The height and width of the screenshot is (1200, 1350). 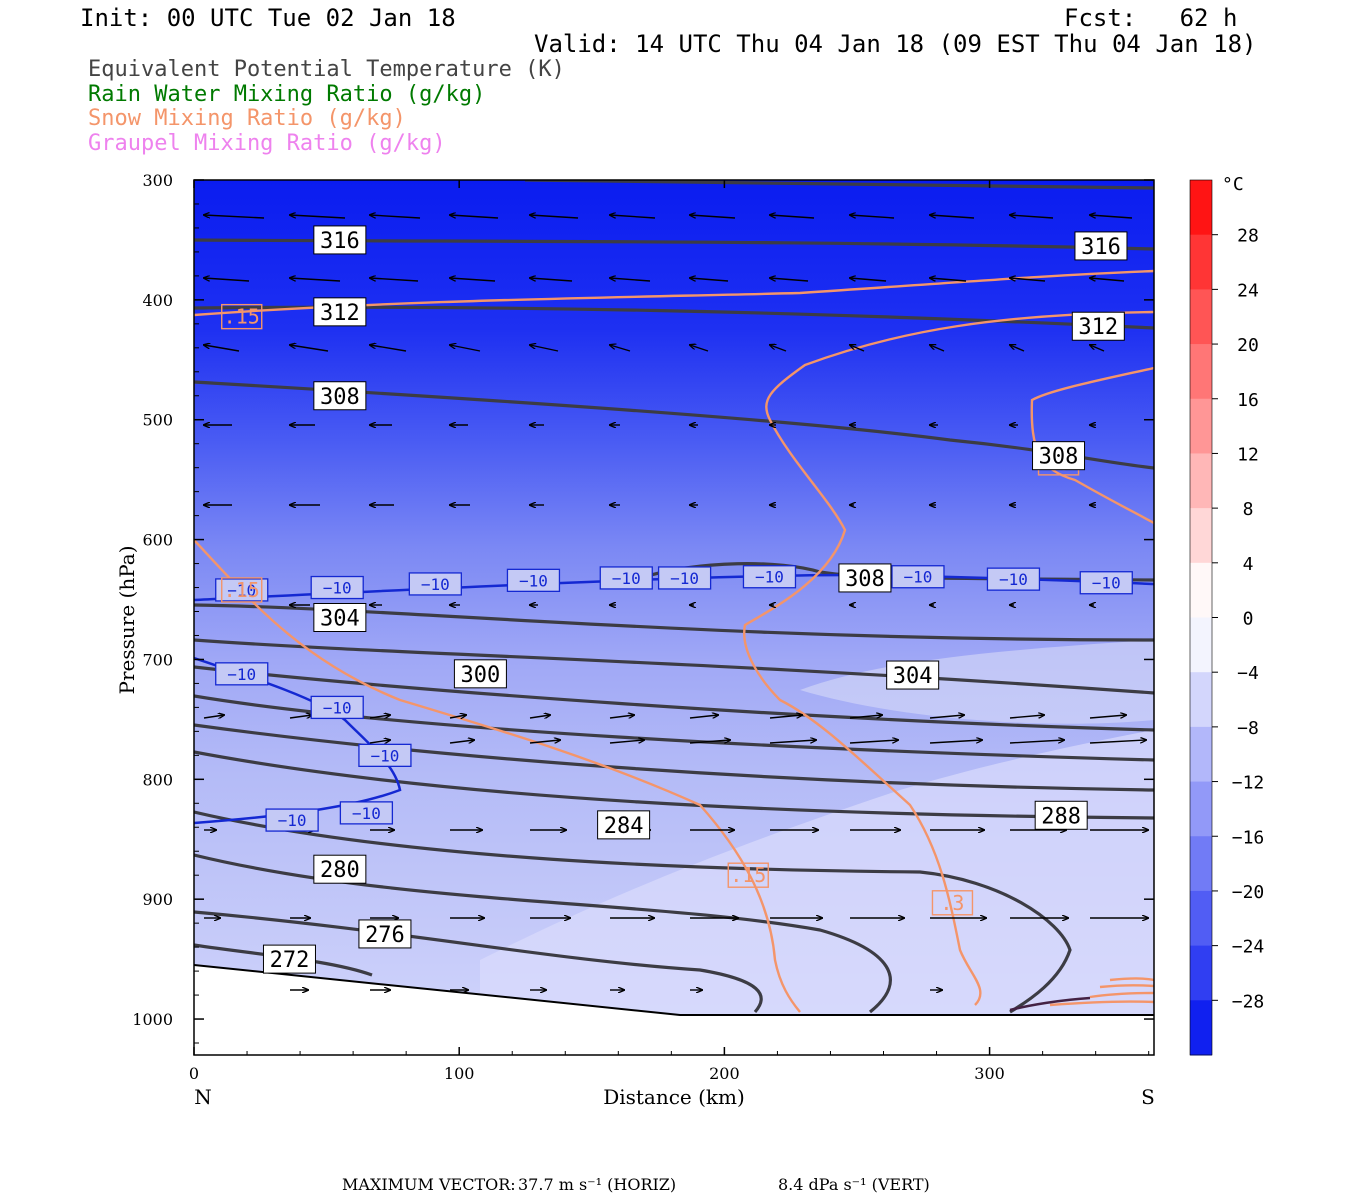 What do you see at coordinates (674, 990) in the screenshot?
I see `terrain-outline` at bounding box center [674, 990].